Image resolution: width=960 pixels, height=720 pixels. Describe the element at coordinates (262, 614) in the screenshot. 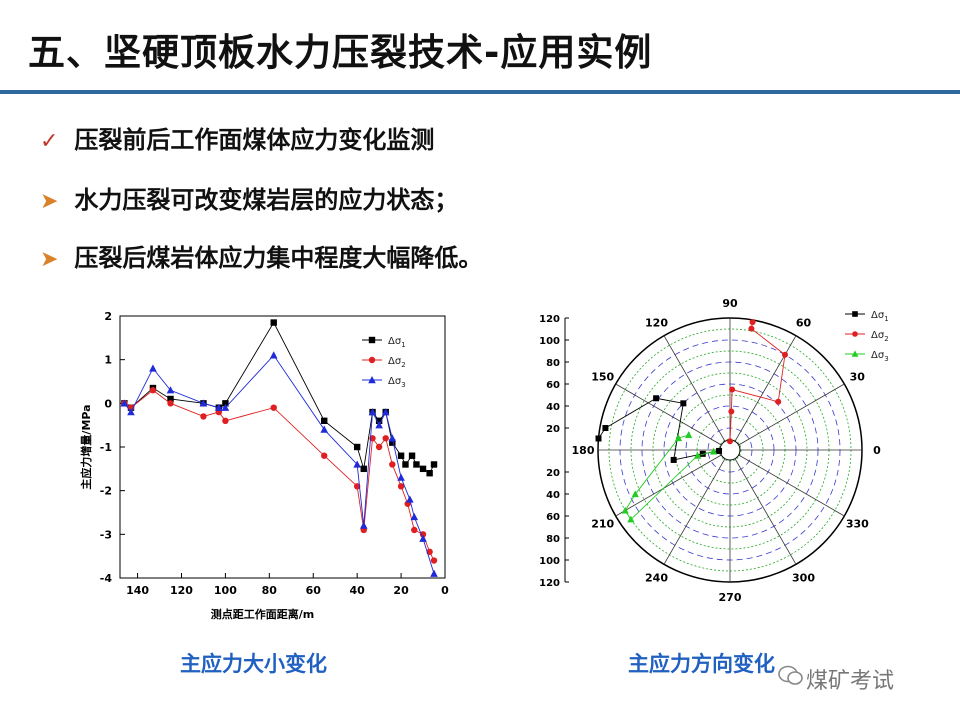

I see `x-axis-label: 测点距工作面距离/m` at that location.